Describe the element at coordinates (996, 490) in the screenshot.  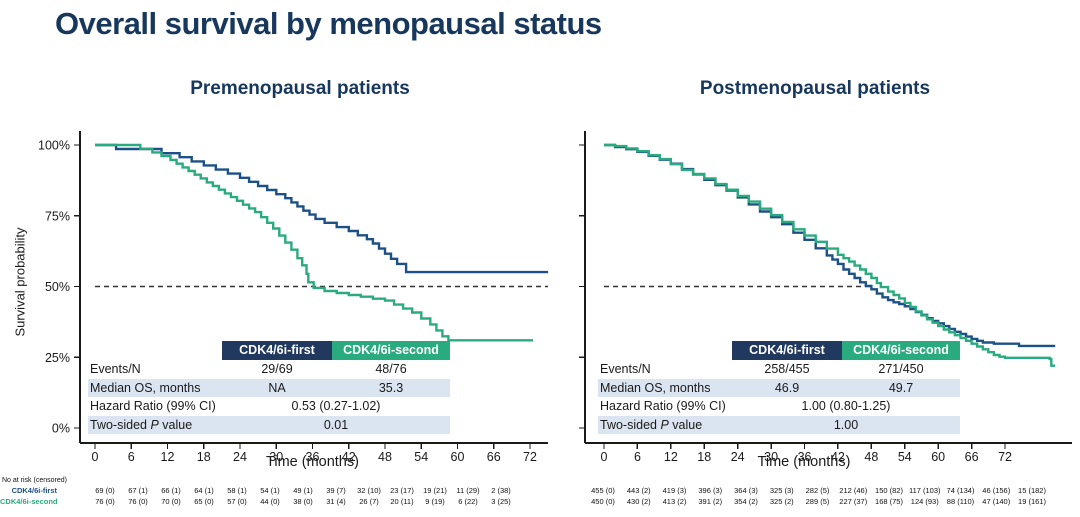
I see `at-risk-value: 46 (156)` at that location.